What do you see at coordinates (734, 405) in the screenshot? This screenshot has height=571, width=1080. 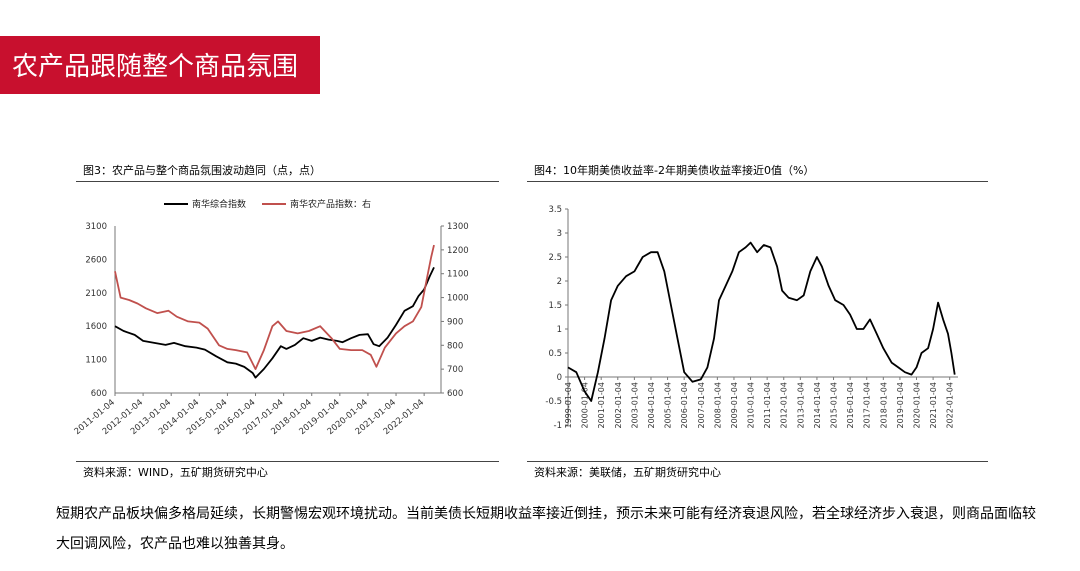 I see `x-tick-label: 2009-01-04` at bounding box center [734, 405].